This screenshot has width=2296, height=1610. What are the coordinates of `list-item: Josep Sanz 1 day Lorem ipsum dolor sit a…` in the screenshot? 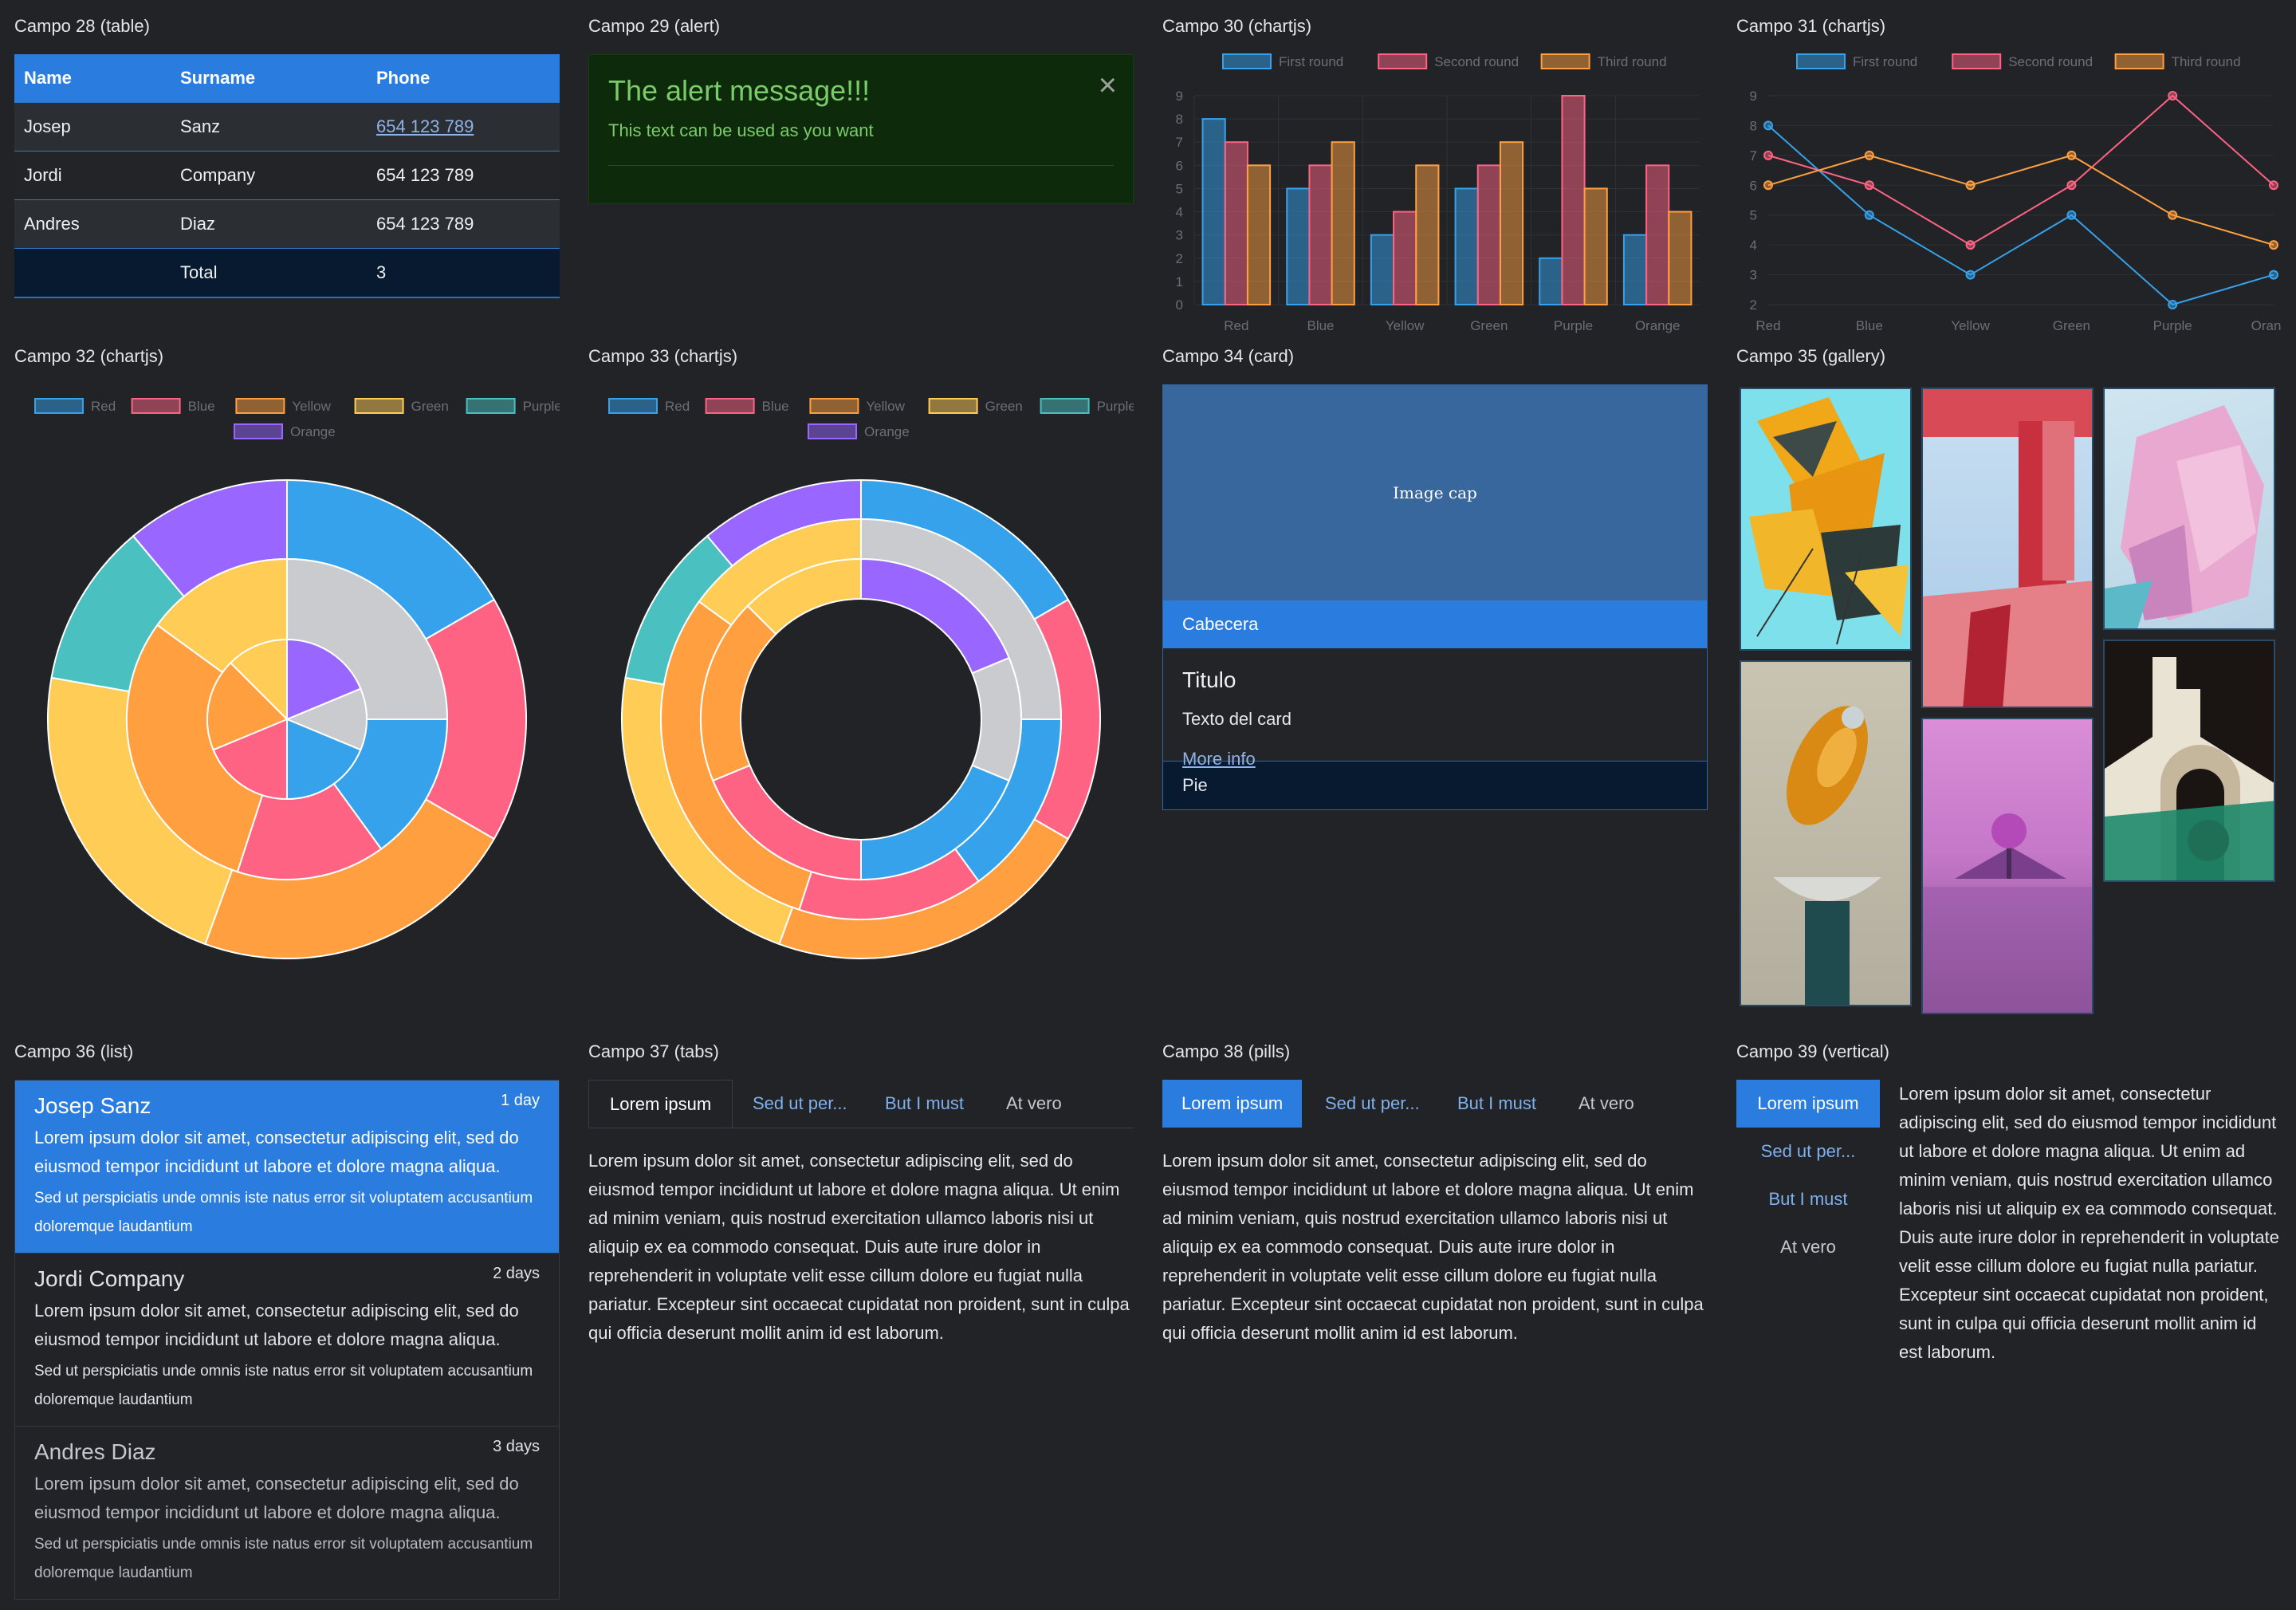 It's located at (287, 1167).